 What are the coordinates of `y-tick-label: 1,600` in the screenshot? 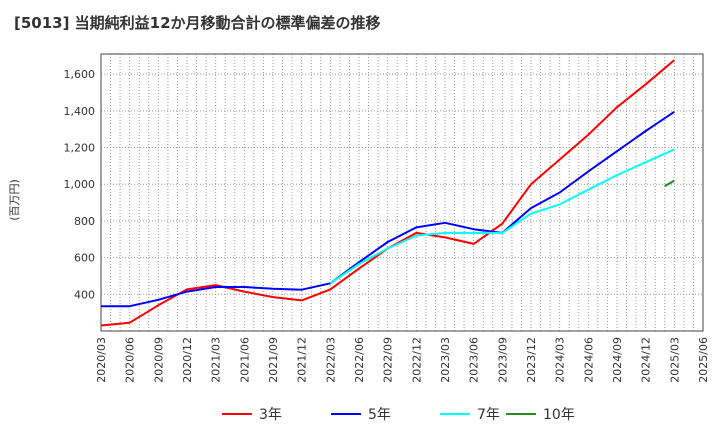 It's located at (80, 74).